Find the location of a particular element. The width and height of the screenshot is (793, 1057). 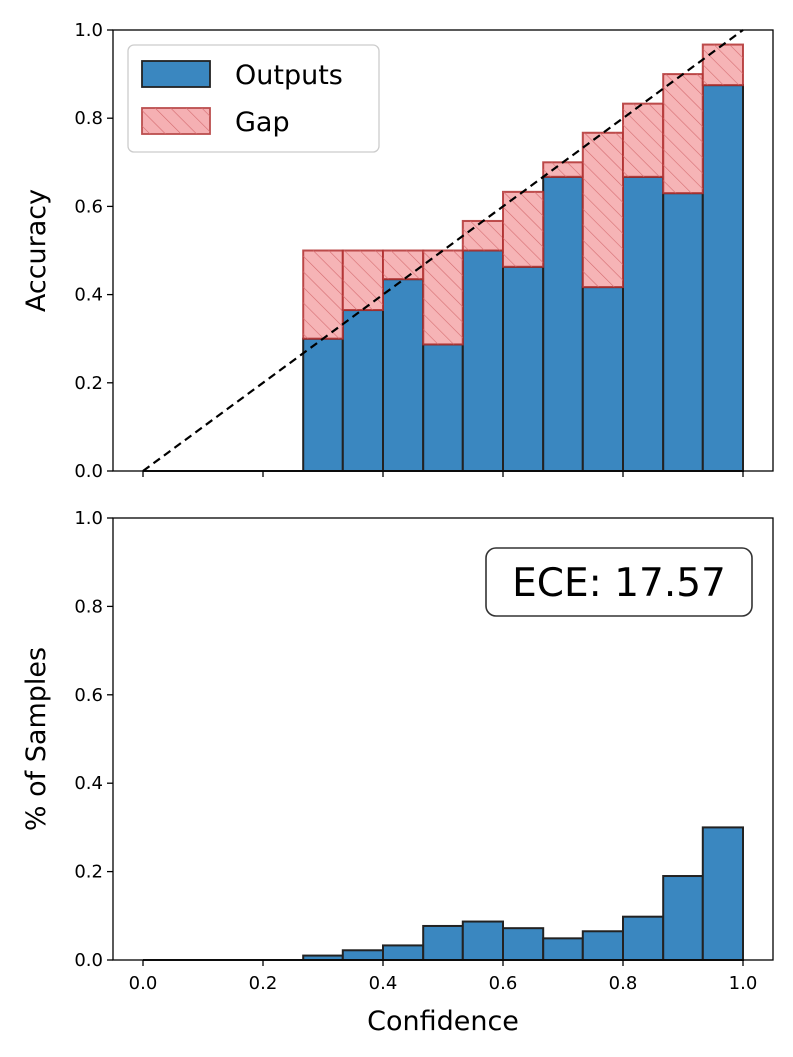

x-tick-label: 1.0 is located at coordinates (743, 983).